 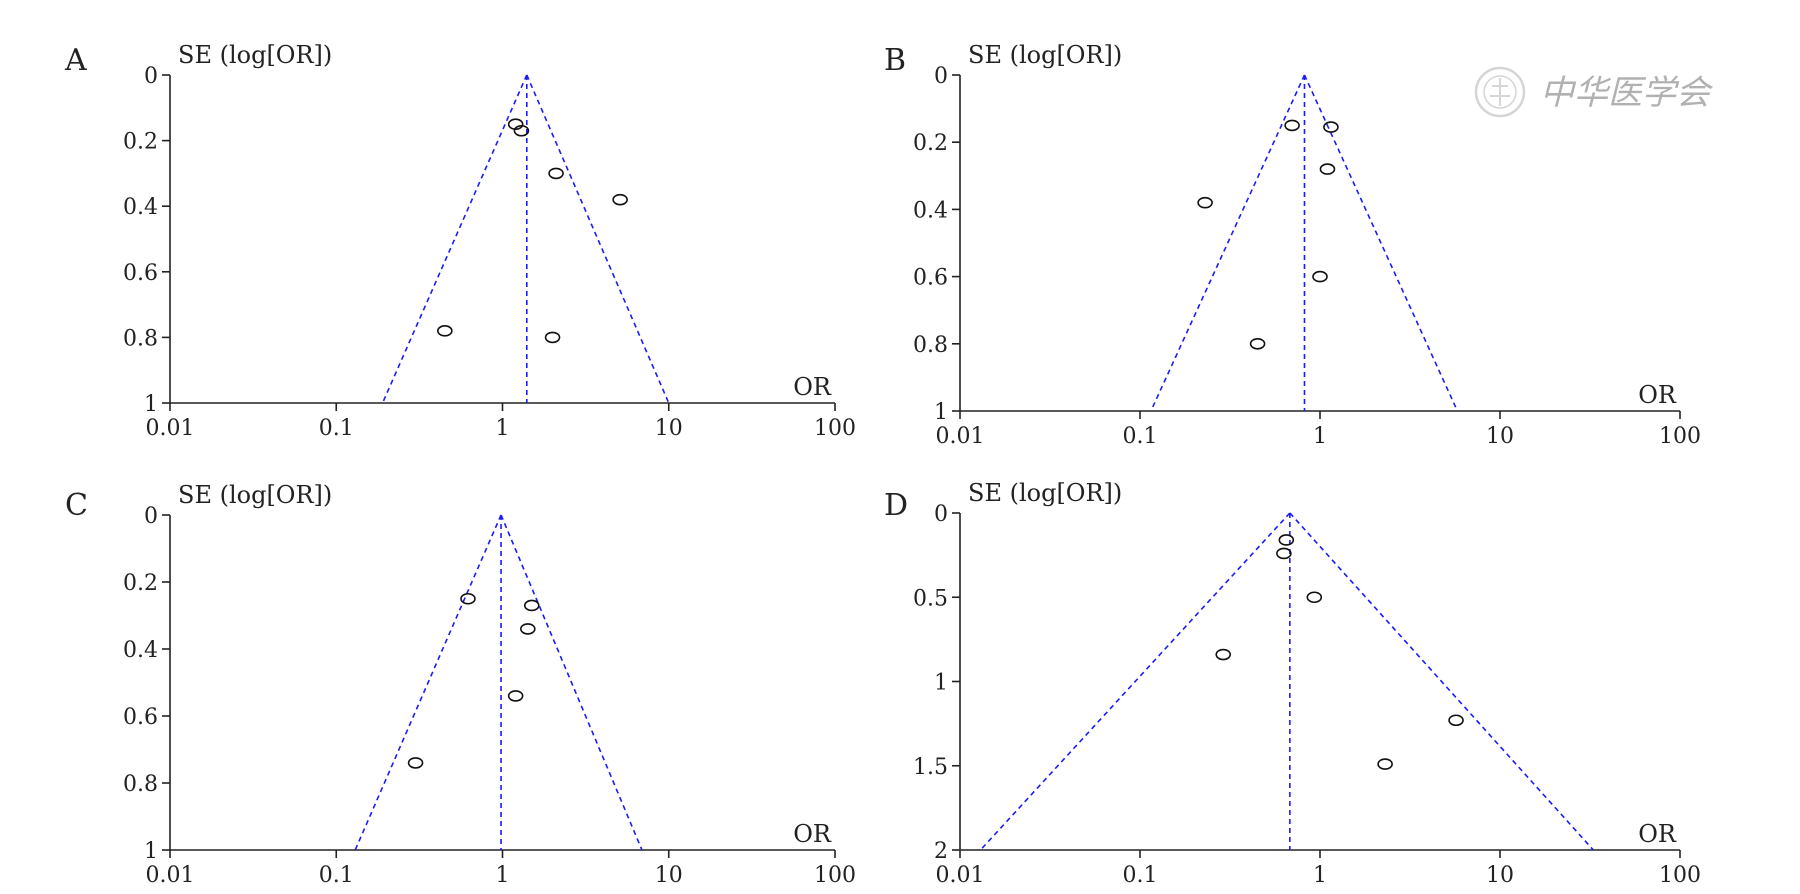 What do you see at coordinates (895, 60) in the screenshot?
I see `panel-label: B` at bounding box center [895, 60].